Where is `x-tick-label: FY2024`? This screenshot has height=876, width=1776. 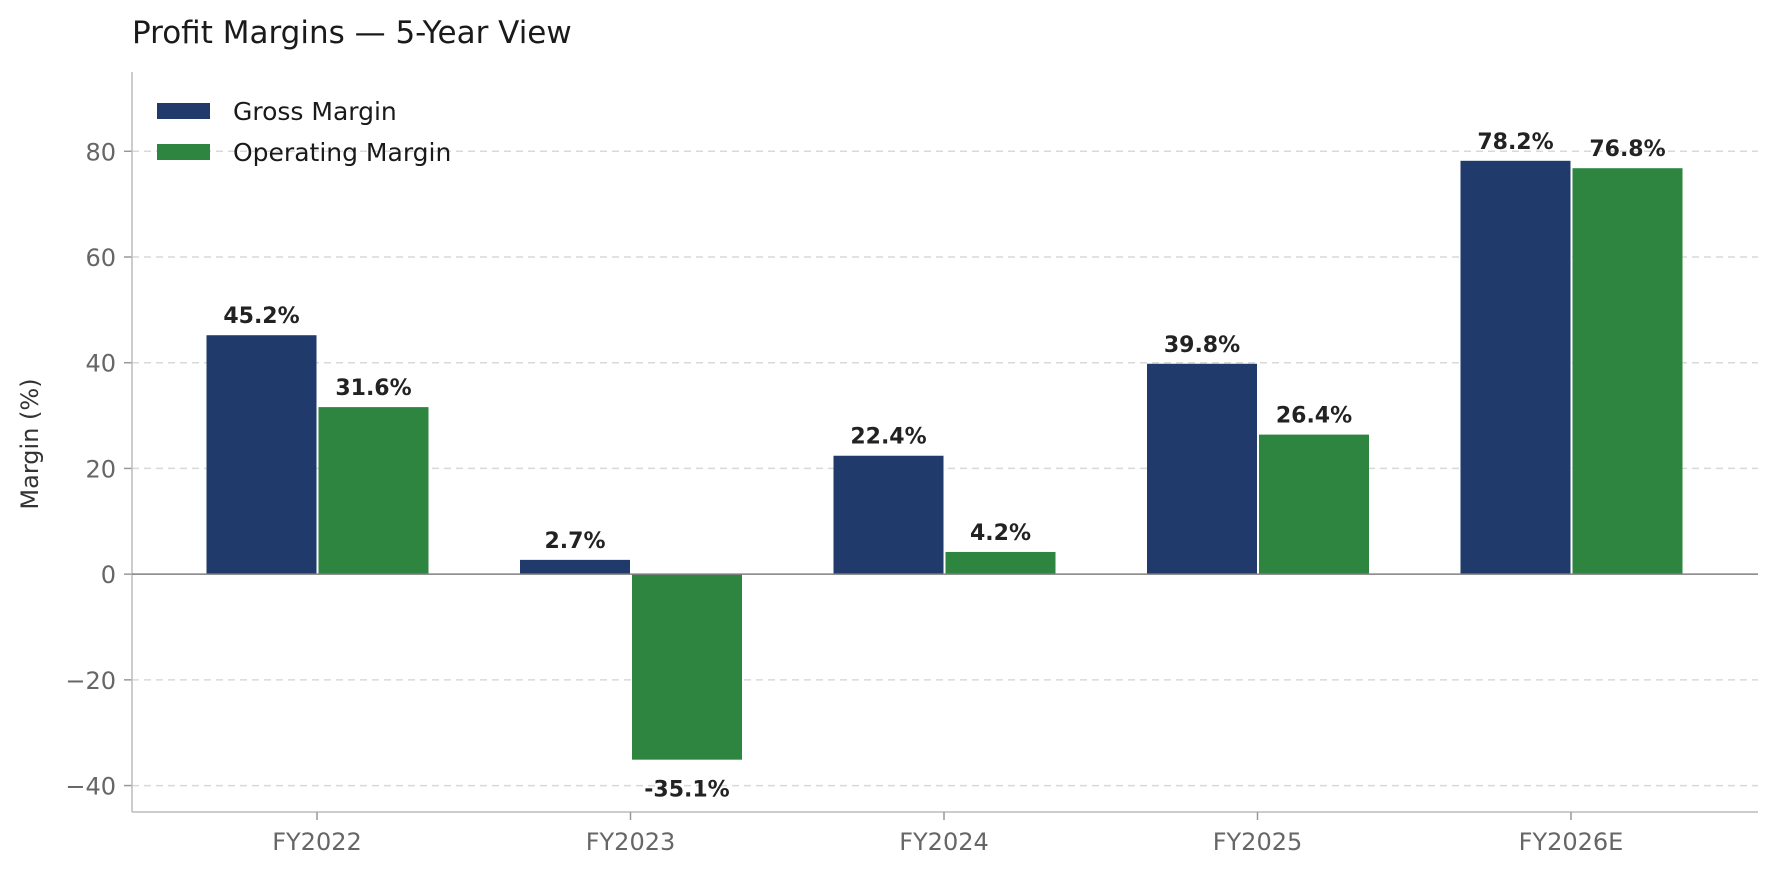 x-tick-label: FY2024 is located at coordinates (944, 842).